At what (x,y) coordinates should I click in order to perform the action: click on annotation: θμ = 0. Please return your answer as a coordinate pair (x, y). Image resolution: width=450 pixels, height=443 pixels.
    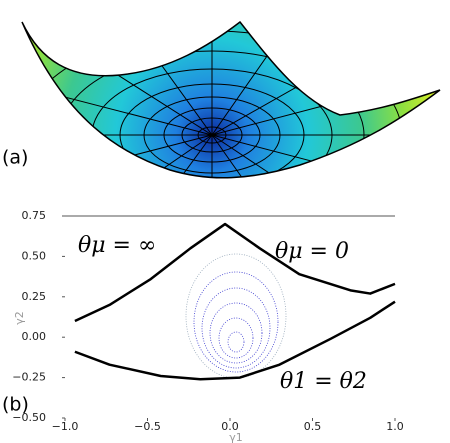
    Looking at the image, I should click on (312, 251).